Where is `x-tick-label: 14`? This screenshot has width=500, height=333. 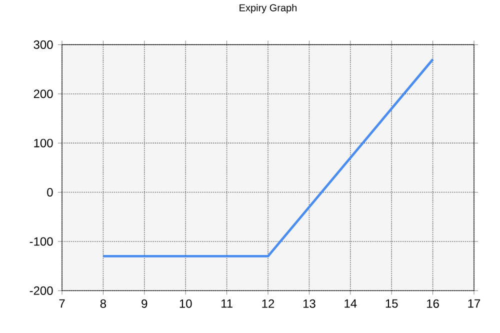
x-tick-label: 14 is located at coordinates (350, 303).